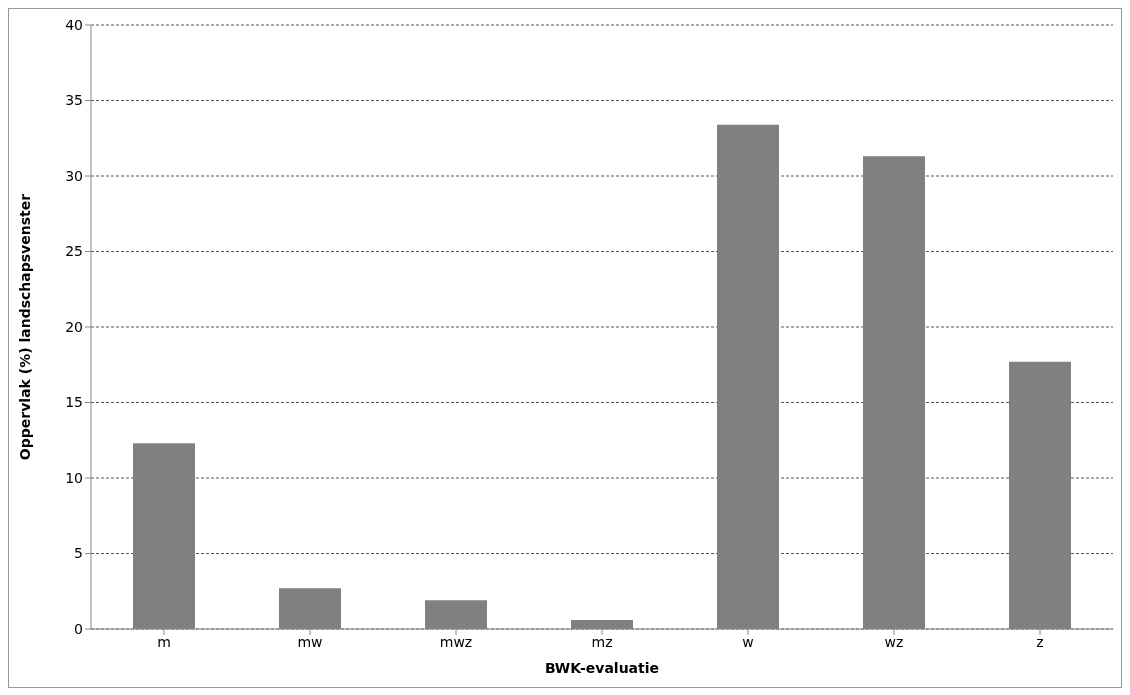  I want to click on y-tick-label: 40, so click(74, 24).